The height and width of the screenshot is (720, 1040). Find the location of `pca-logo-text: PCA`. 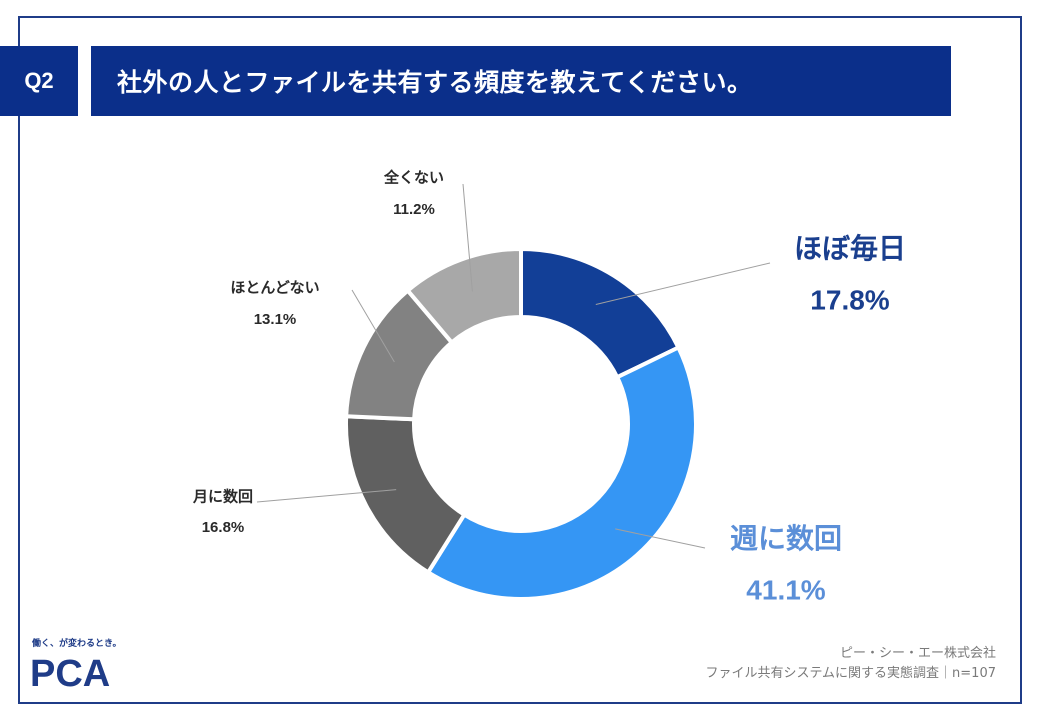

pca-logo-text: PCA is located at coordinates (70, 672).